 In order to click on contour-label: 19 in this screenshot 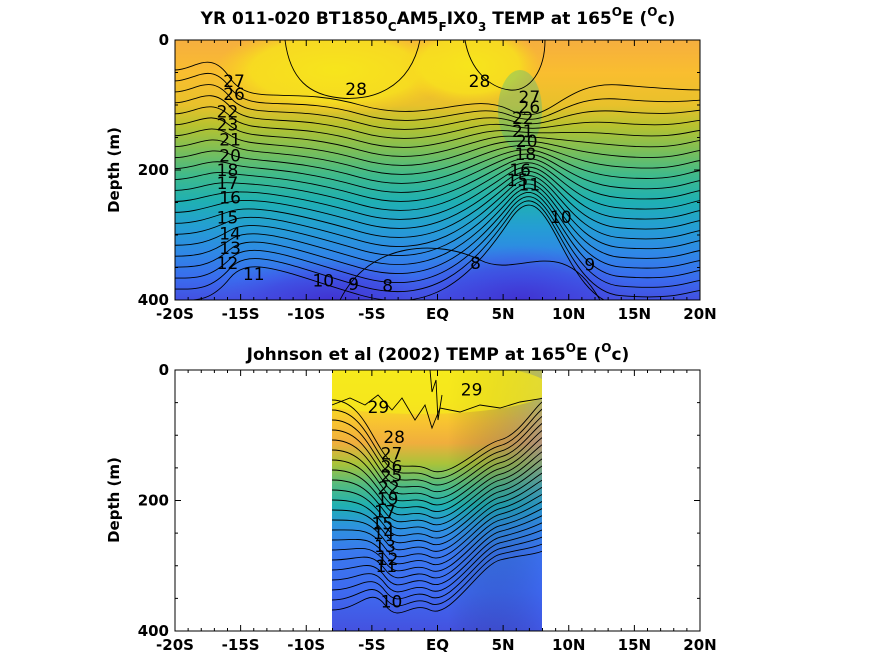, I will do `click(388, 500)`.